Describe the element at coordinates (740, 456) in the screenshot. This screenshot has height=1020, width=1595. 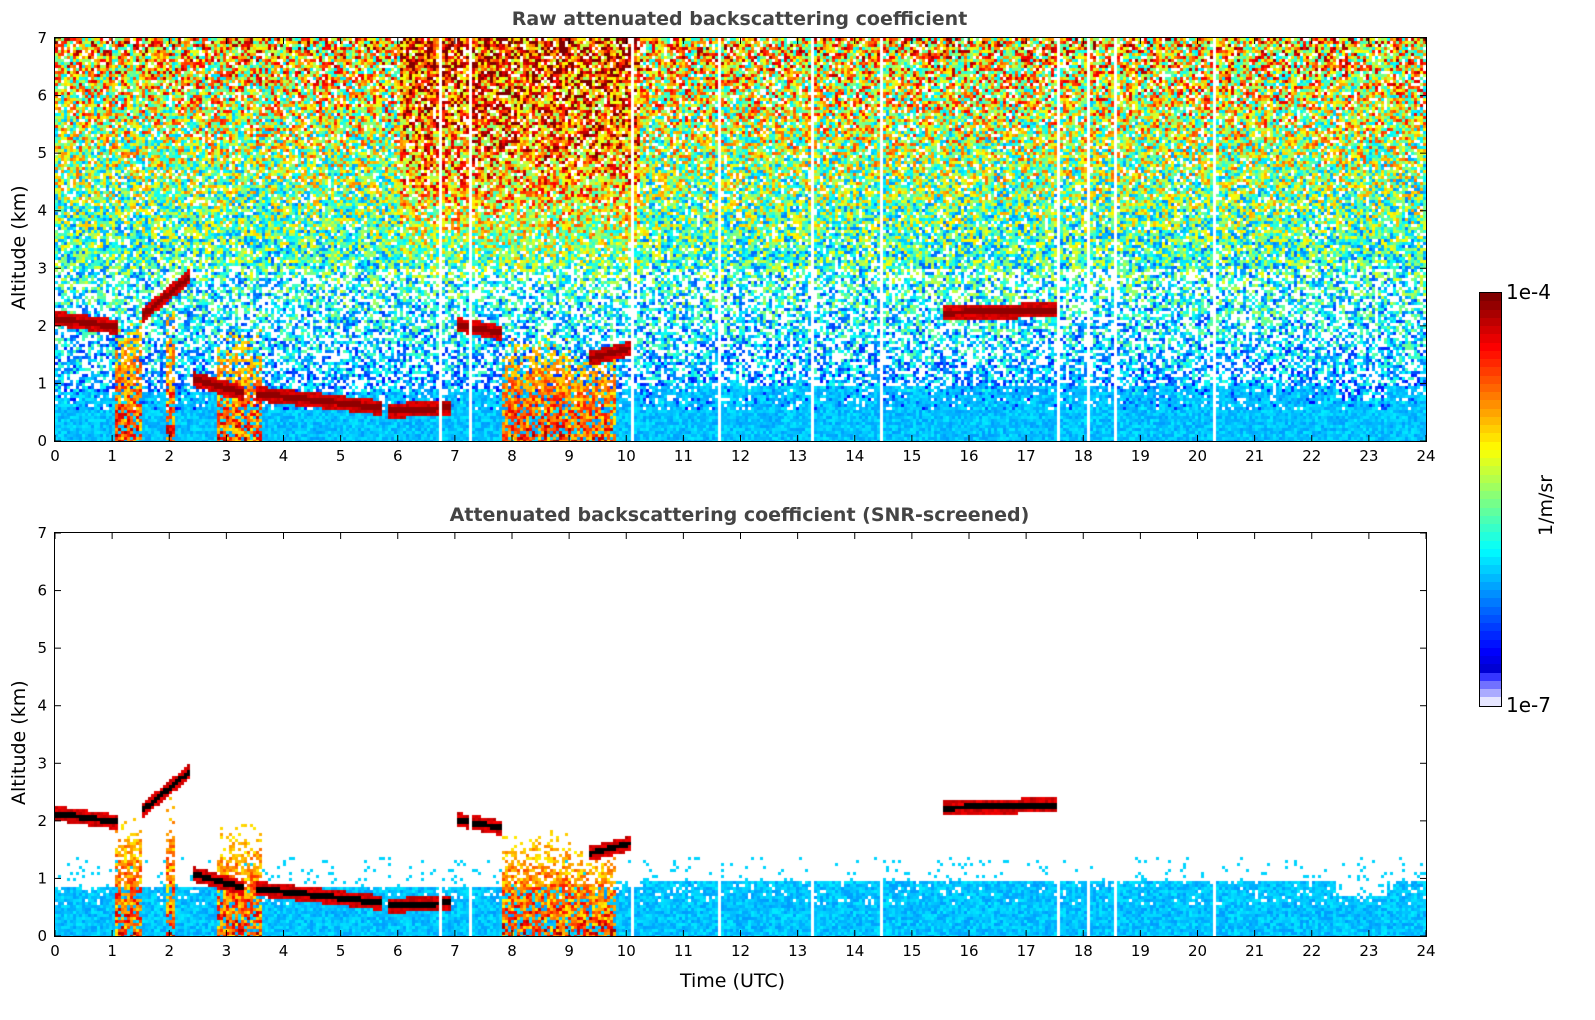
I see `x-tick-label: 12` at that location.